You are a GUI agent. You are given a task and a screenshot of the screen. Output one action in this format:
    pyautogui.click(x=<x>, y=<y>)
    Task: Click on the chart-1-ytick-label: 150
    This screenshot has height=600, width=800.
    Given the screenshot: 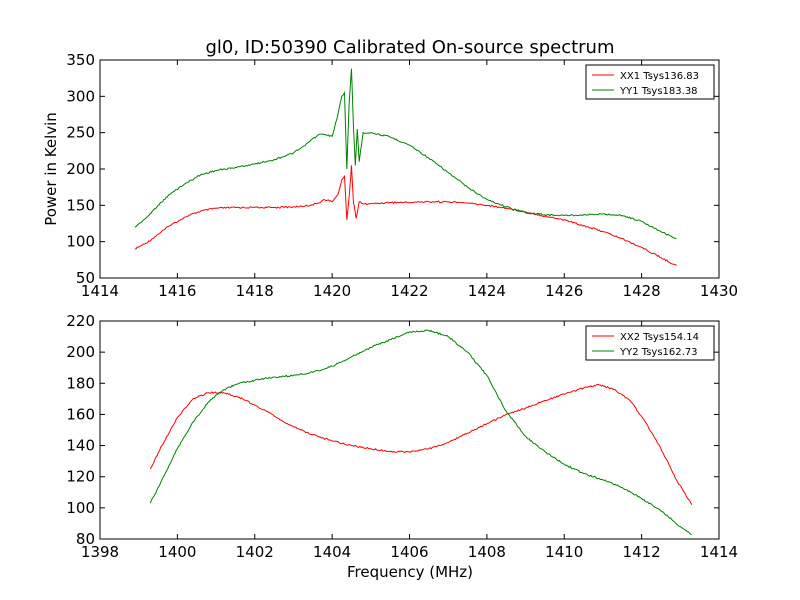 What is the action you would take?
    pyautogui.click(x=80, y=205)
    